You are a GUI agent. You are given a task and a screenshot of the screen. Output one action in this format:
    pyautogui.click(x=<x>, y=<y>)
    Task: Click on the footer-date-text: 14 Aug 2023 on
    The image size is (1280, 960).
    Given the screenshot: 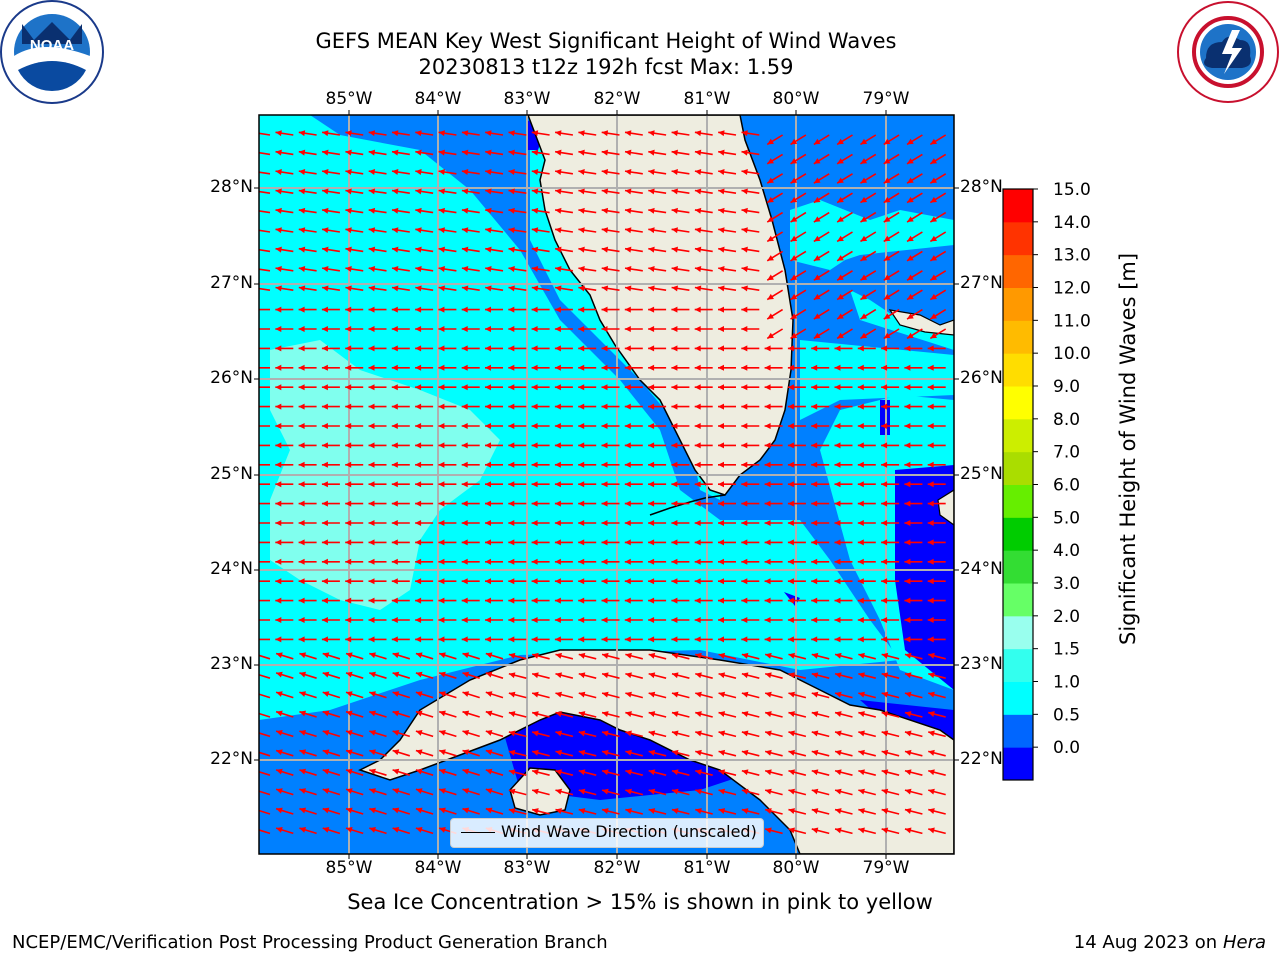 What is the action you would take?
    pyautogui.click(x=1145, y=942)
    